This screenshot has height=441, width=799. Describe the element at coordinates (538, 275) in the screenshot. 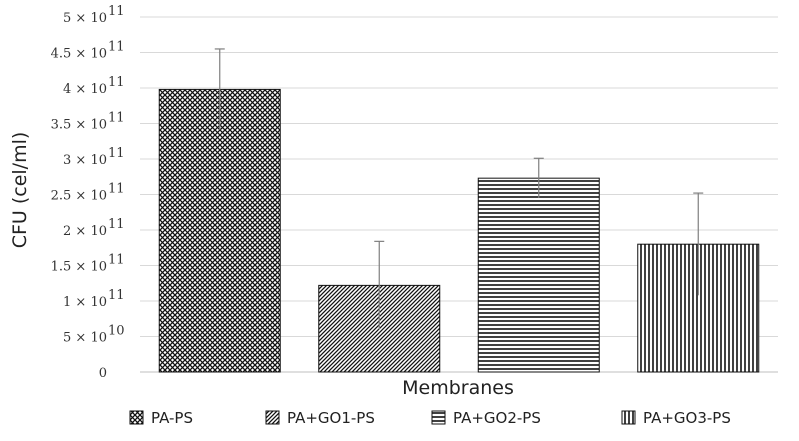

I see `bar-pa-go2-ps` at that location.